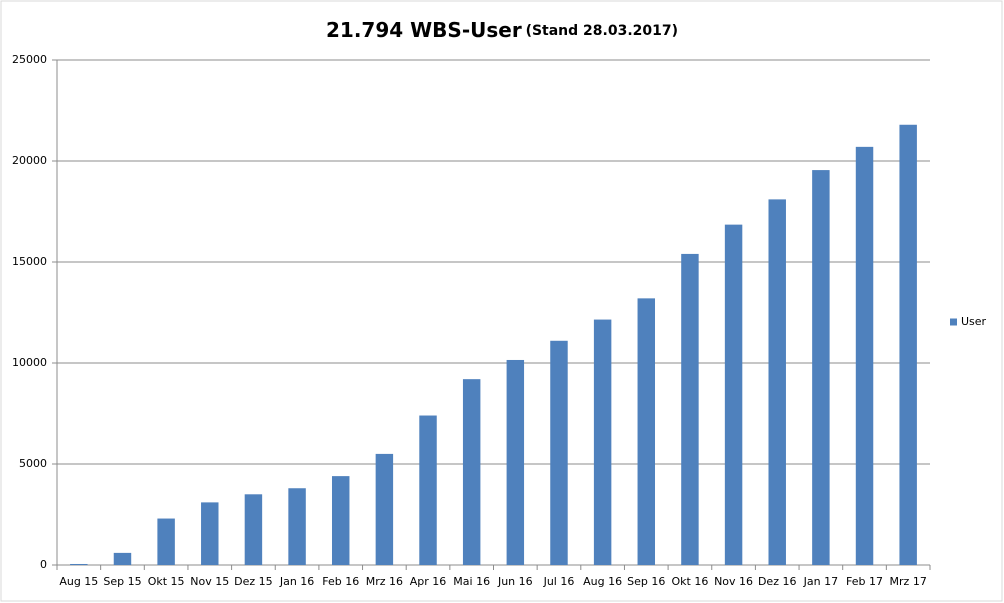 Image resolution: width=1004 pixels, height=603 pixels. Describe the element at coordinates (29, 362) in the screenshot. I see `y-tick-label: 10000` at that location.